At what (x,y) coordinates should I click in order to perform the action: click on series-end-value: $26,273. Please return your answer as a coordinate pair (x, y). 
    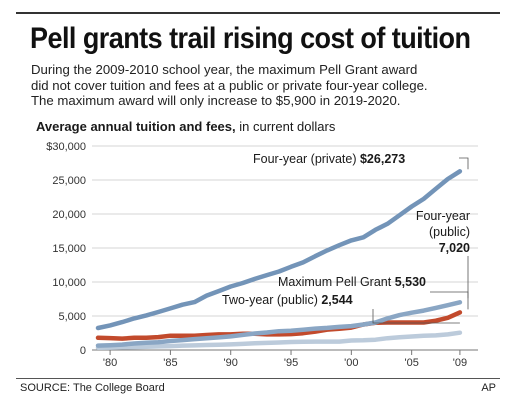
    Looking at the image, I should click on (382, 159).